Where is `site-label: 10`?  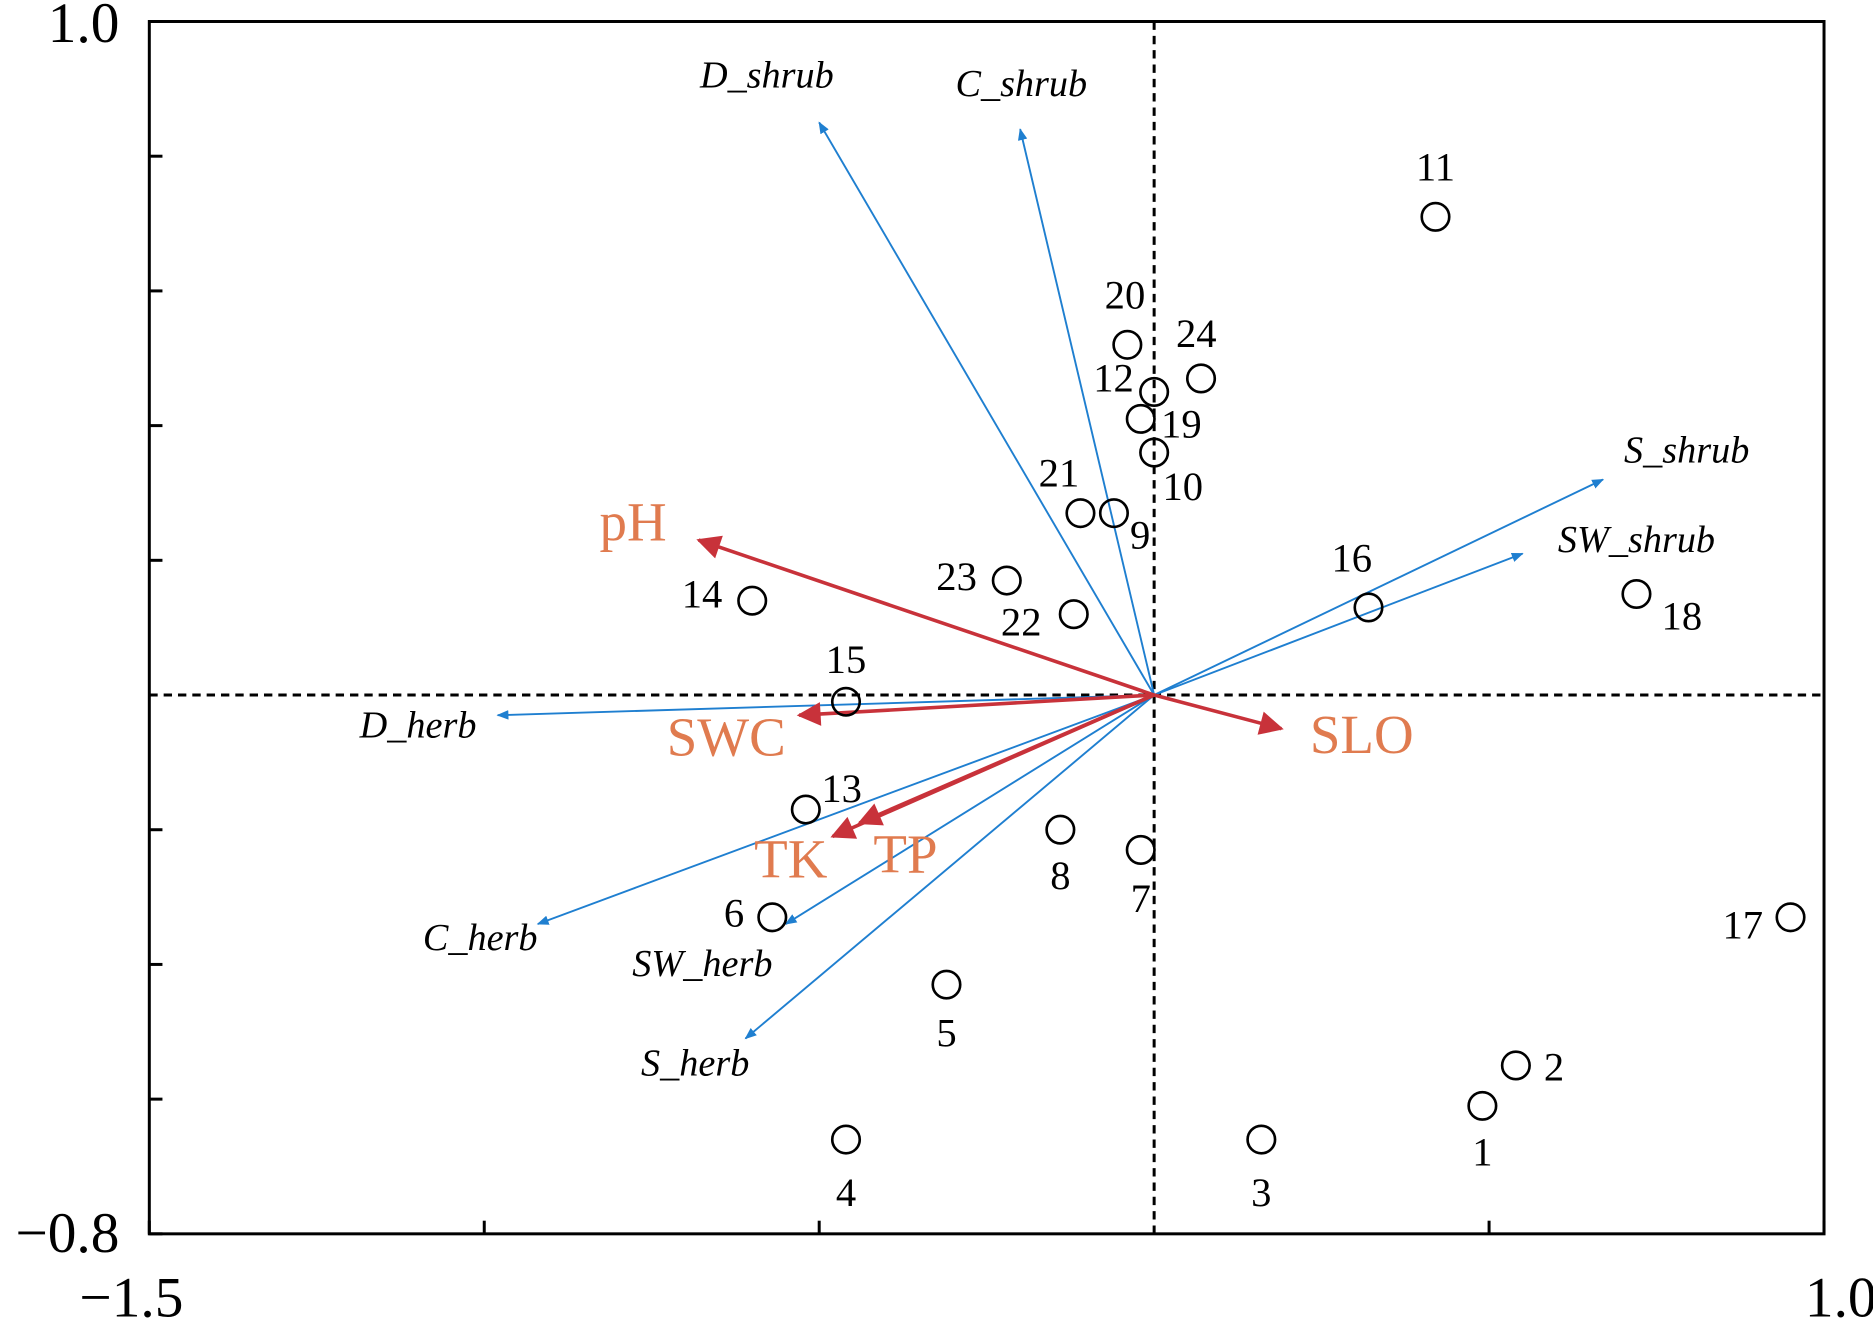 site-label: 10 is located at coordinates (1183, 486).